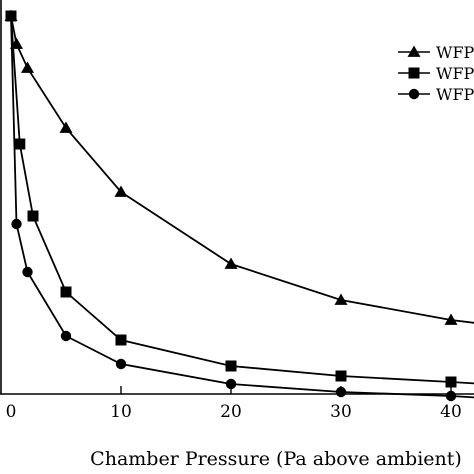 The height and width of the screenshot is (474, 474). I want to click on x-tick-label-30: 30, so click(341, 412).